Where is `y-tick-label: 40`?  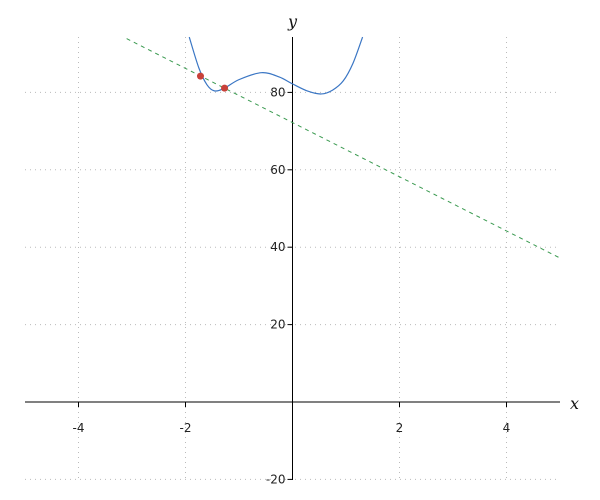
y-tick-label: 40 is located at coordinates (277, 247).